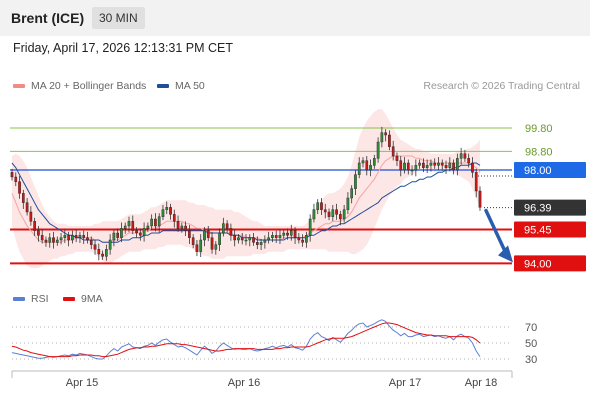 Image resolution: width=590 pixels, height=400 pixels. I want to click on price-label-bg-96.39, so click(550, 207).